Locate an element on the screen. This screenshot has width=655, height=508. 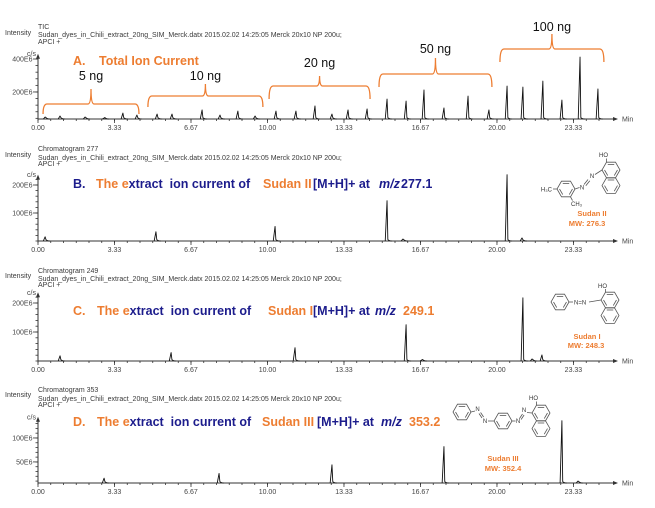
title-compound: Sudan II is located at coordinates (287, 184).